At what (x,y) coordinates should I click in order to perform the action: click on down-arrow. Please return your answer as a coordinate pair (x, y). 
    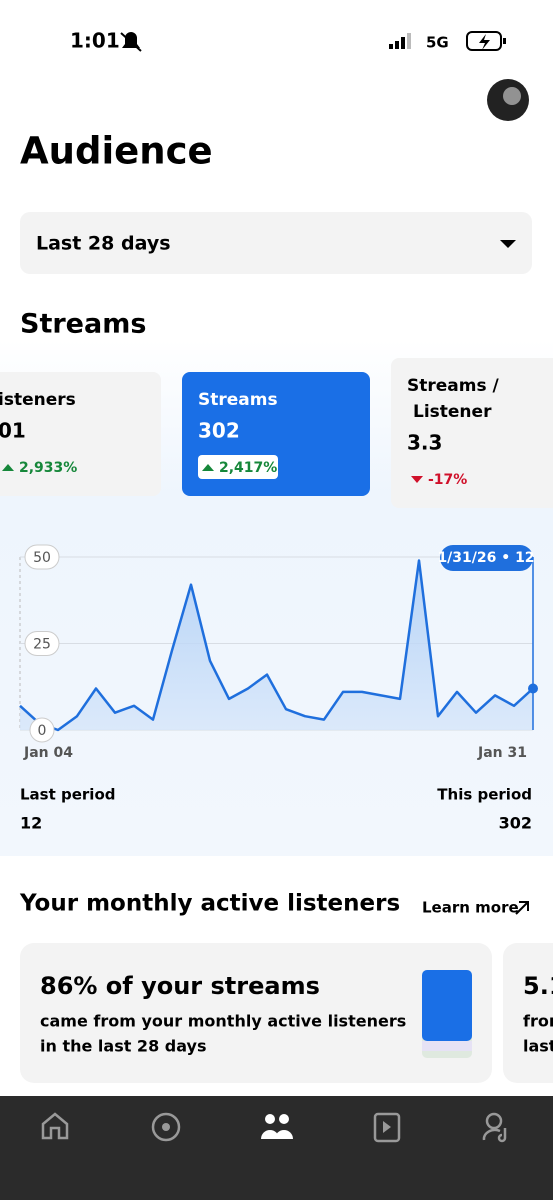
    Looking at the image, I should click on (417, 479).